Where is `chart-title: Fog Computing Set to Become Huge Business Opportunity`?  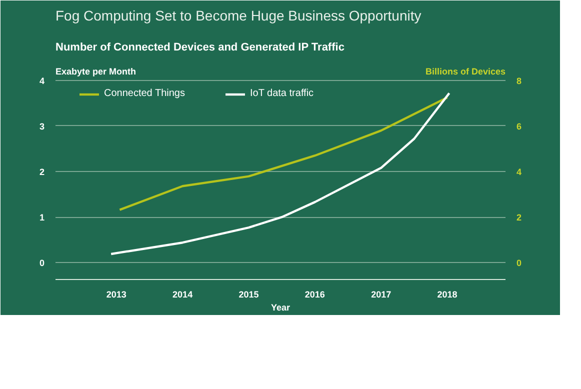 chart-title: Fog Computing Set to Become Huge Business Opportunity is located at coordinates (239, 16).